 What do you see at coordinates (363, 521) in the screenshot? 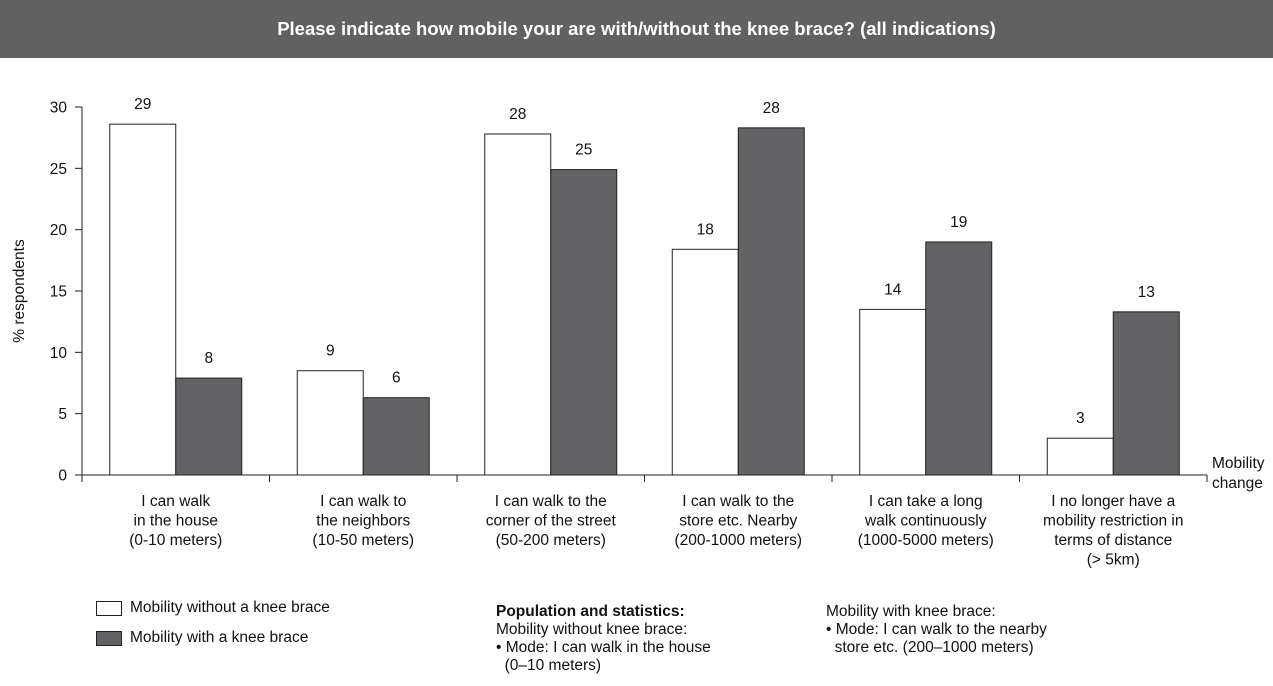
I see `category-label: the neighbors` at bounding box center [363, 521].